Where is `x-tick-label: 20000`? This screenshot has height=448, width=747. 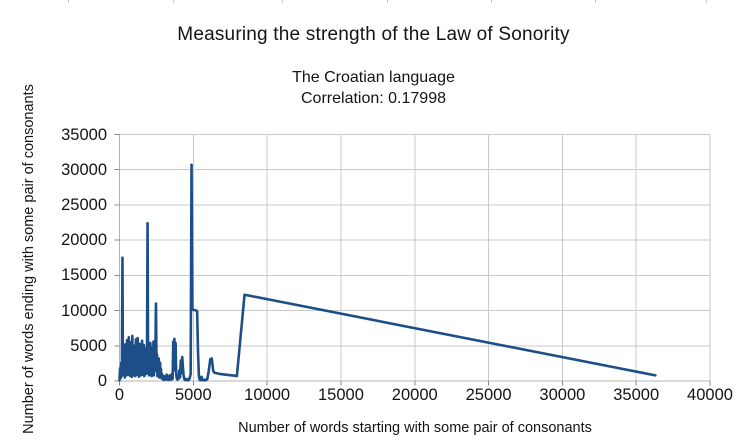 x-tick-label: 20000 is located at coordinates (414, 395).